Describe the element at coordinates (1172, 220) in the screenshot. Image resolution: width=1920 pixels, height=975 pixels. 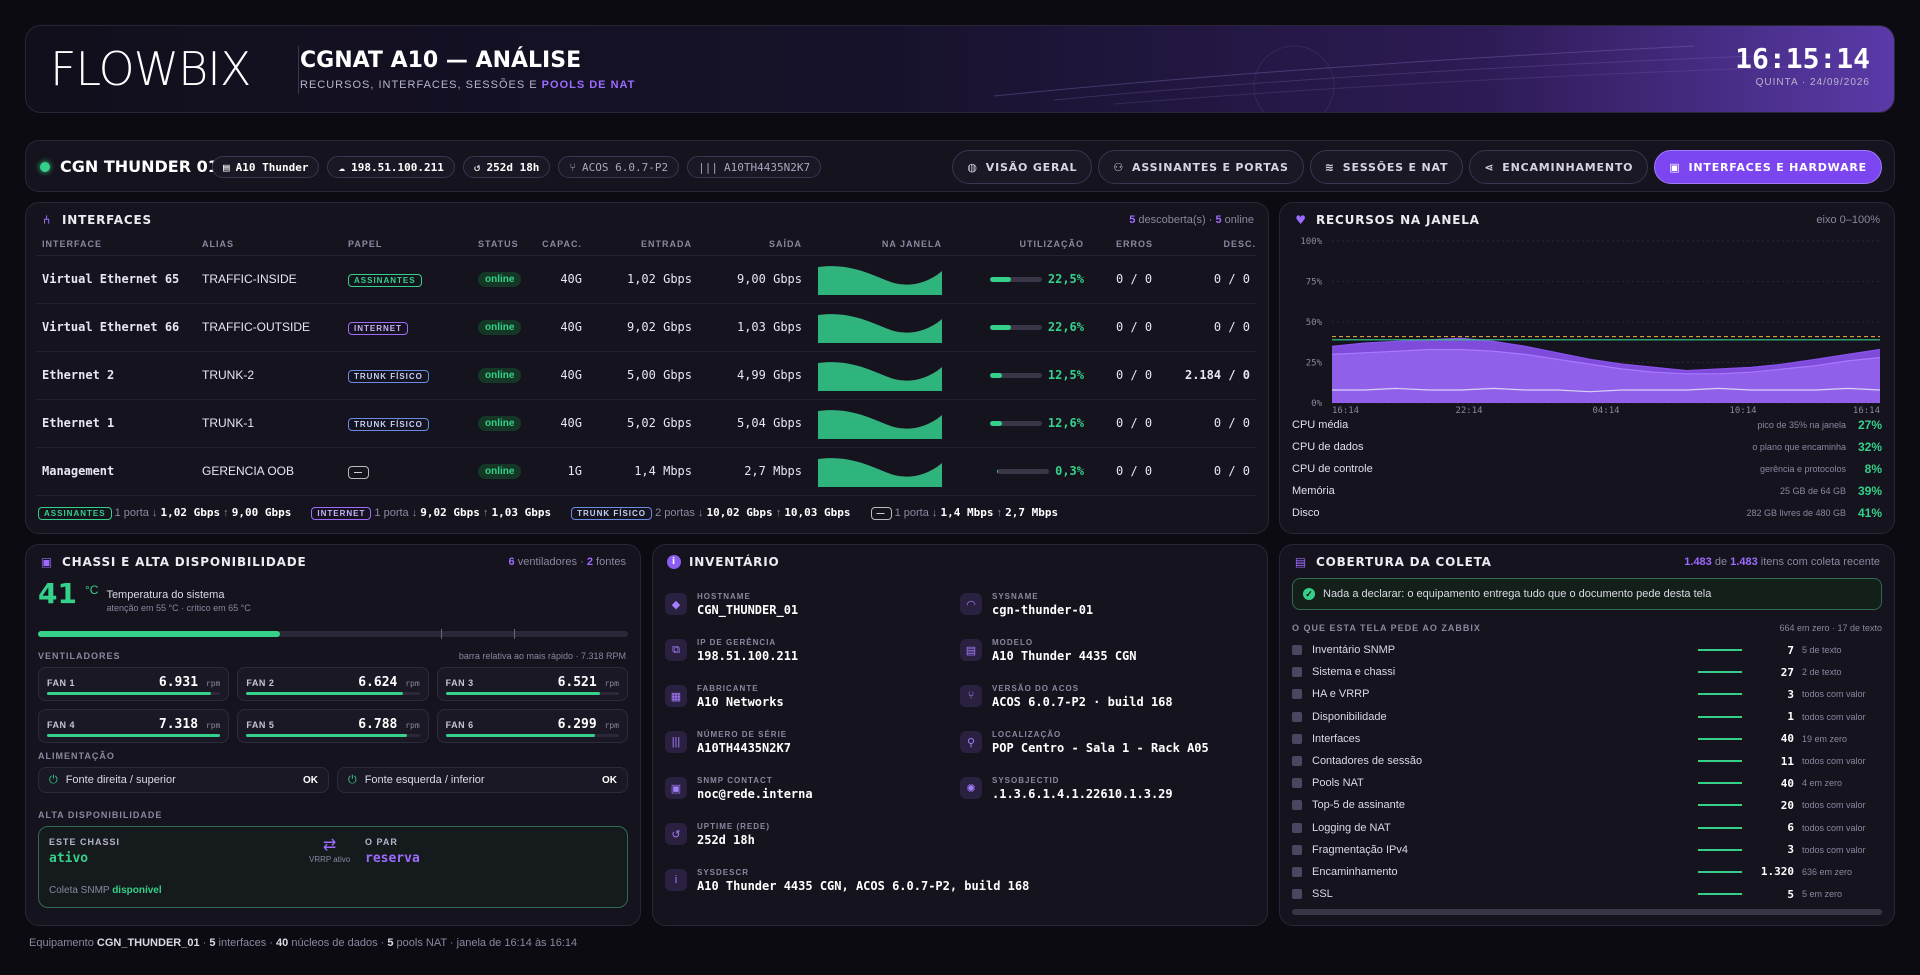
I see `discovered-label: descoberta(s)` at that location.